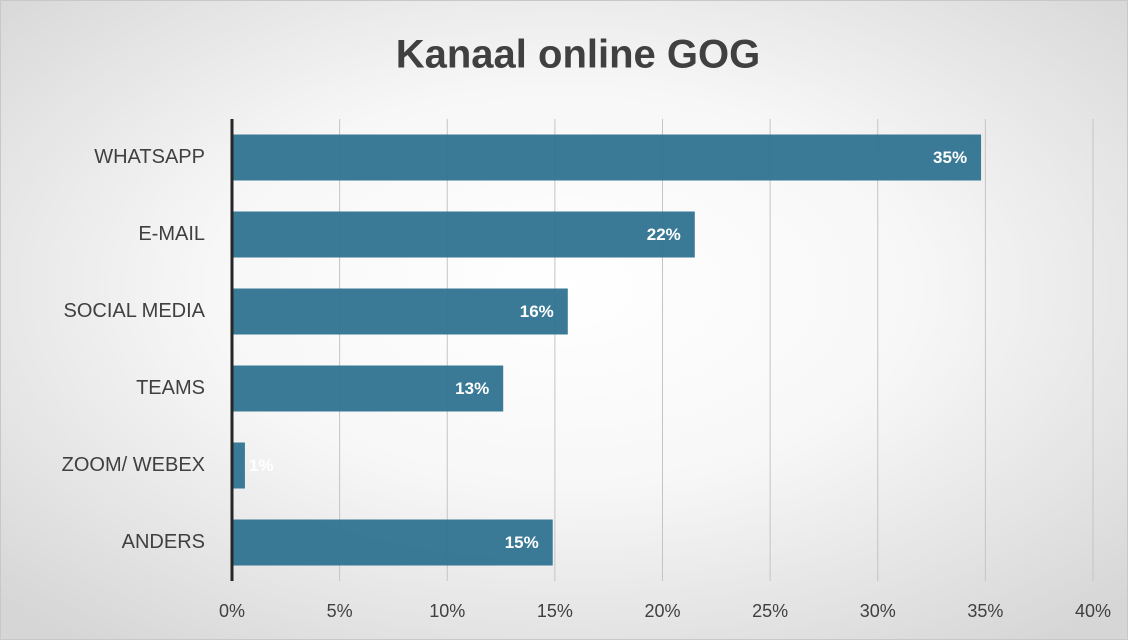 This screenshot has width=1128, height=640. I want to click on x-tick-label: 15%, so click(555, 611).